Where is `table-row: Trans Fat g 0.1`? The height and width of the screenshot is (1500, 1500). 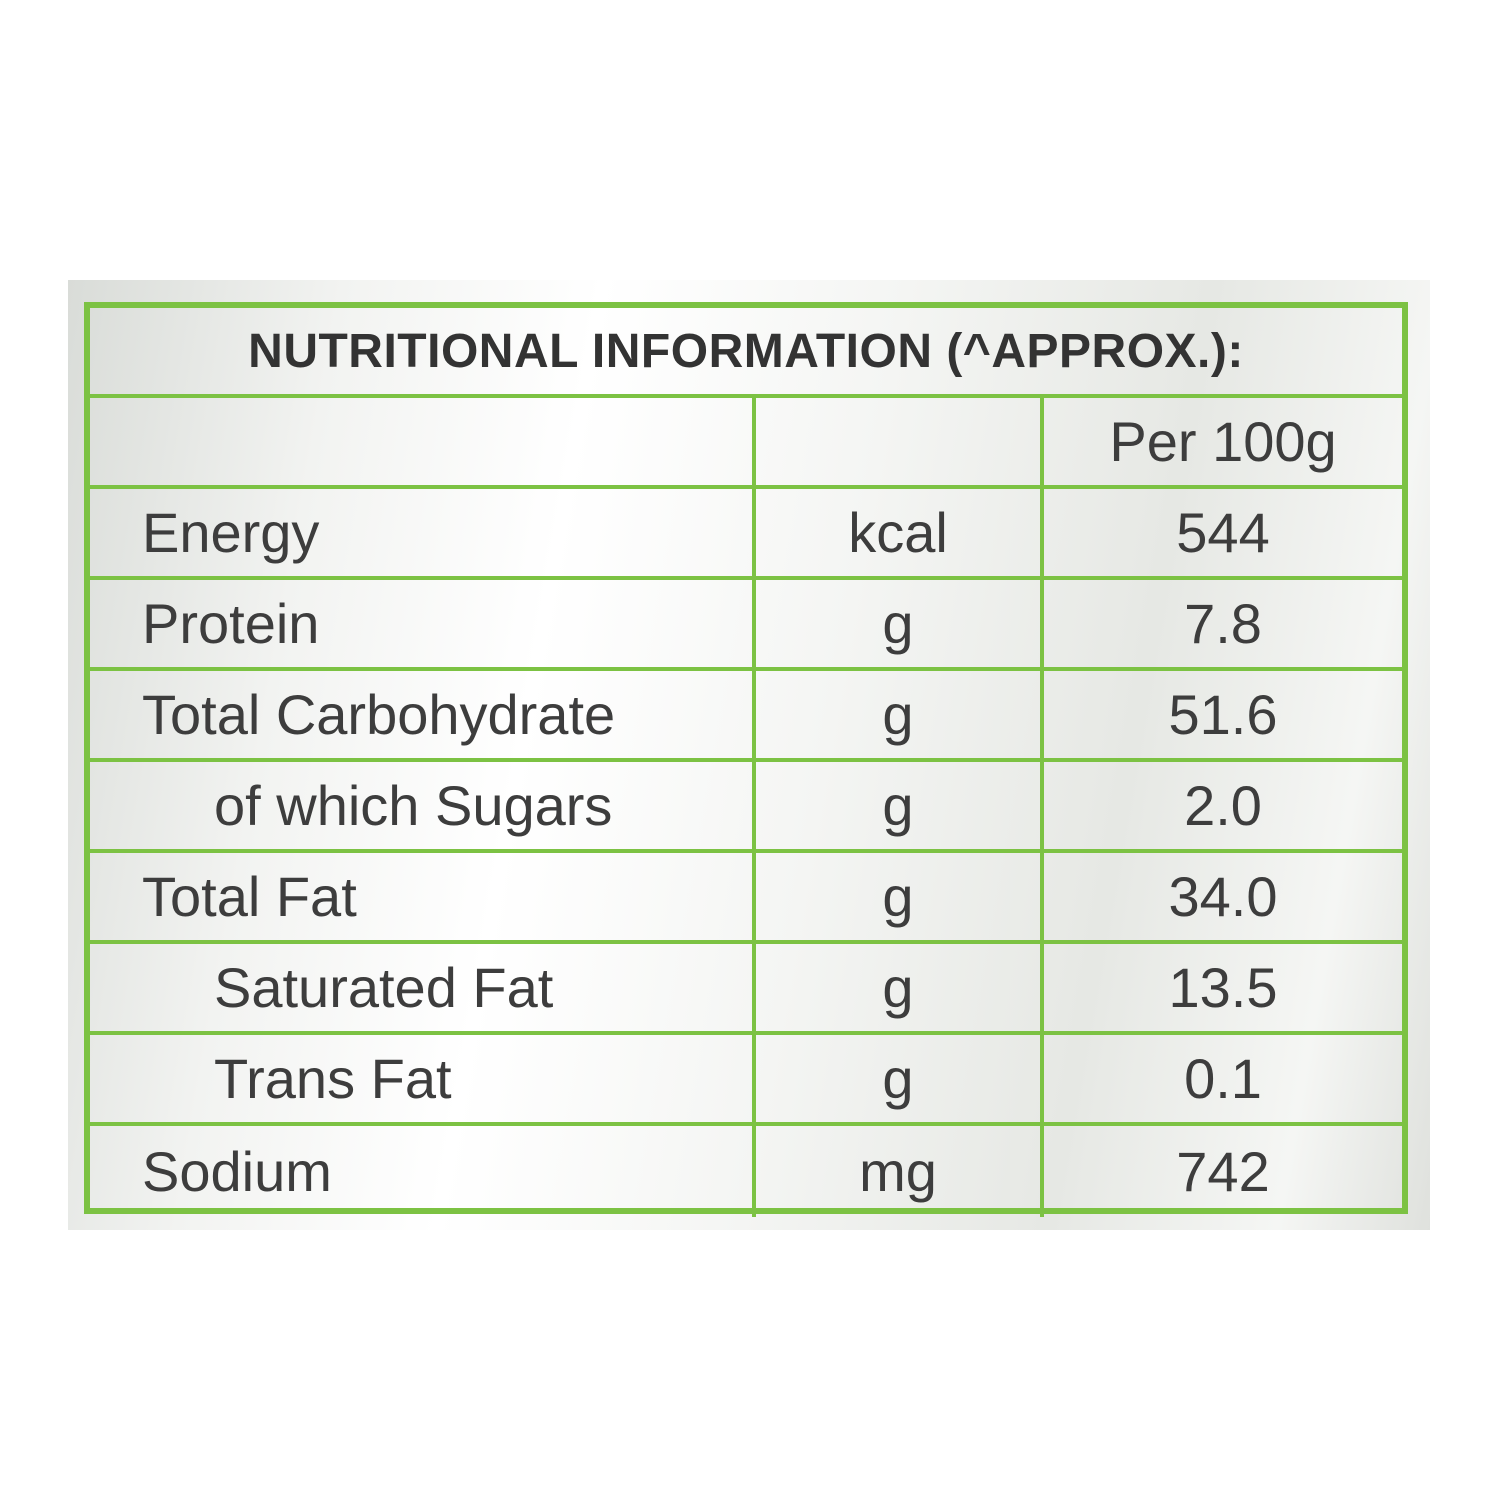 table-row: Trans Fat g 0.1 is located at coordinates (746, 1080).